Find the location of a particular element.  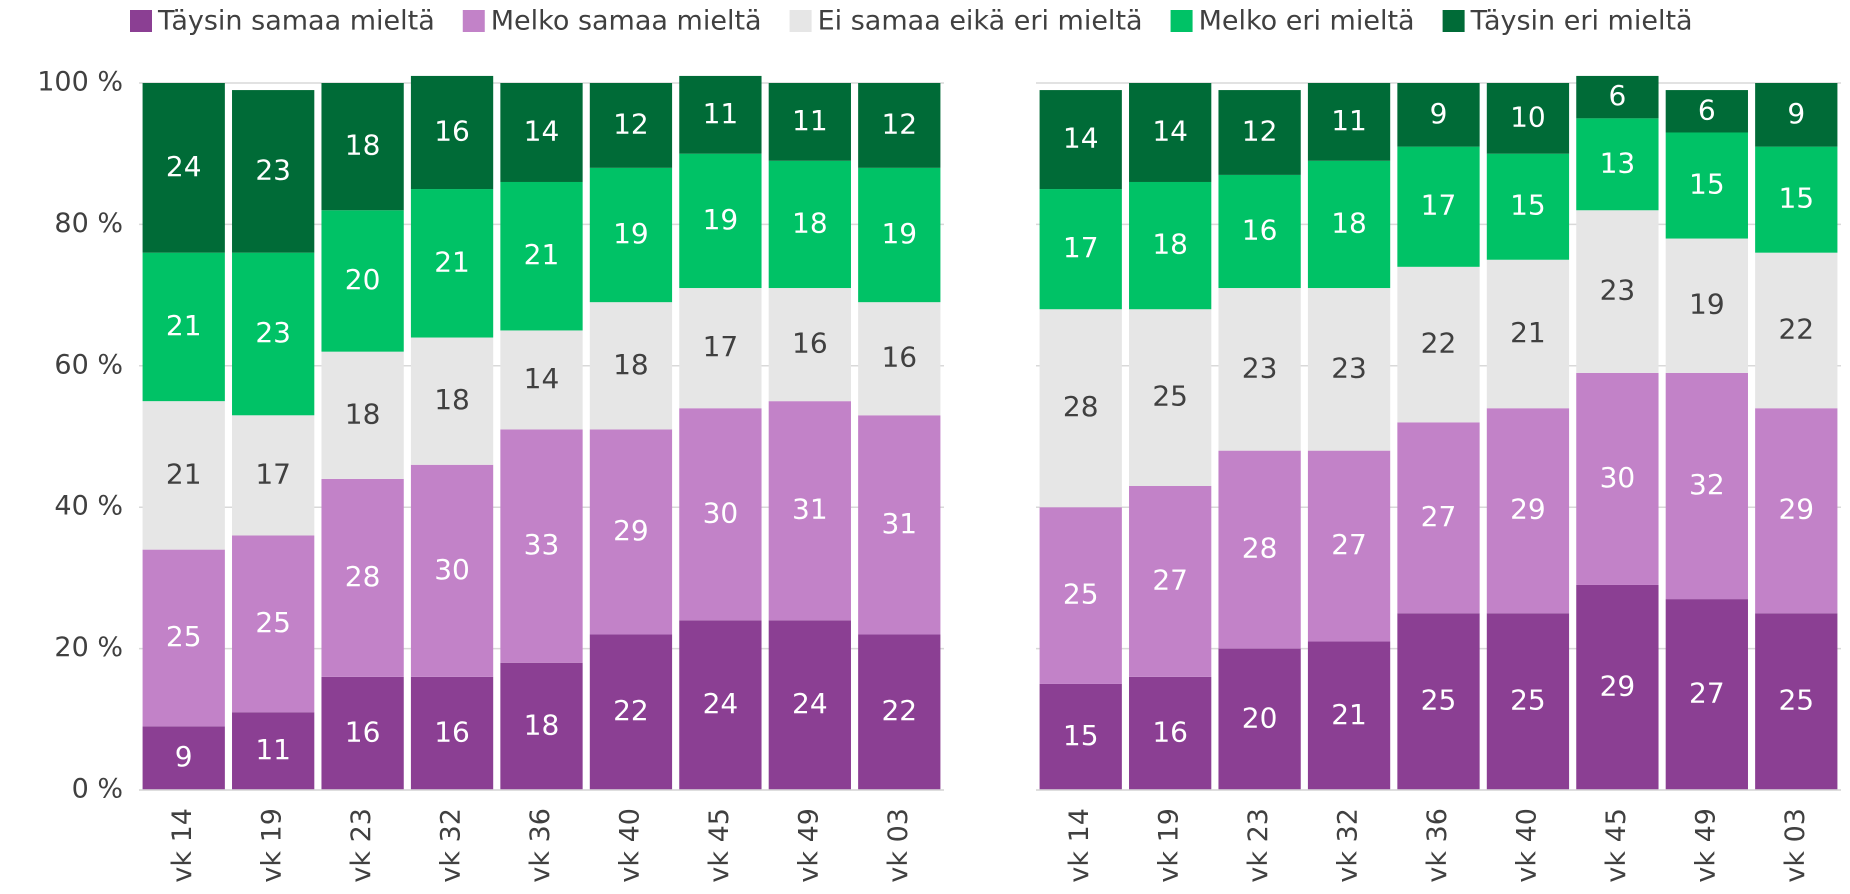

y-tick-label: 80 % is located at coordinates (88, 223).